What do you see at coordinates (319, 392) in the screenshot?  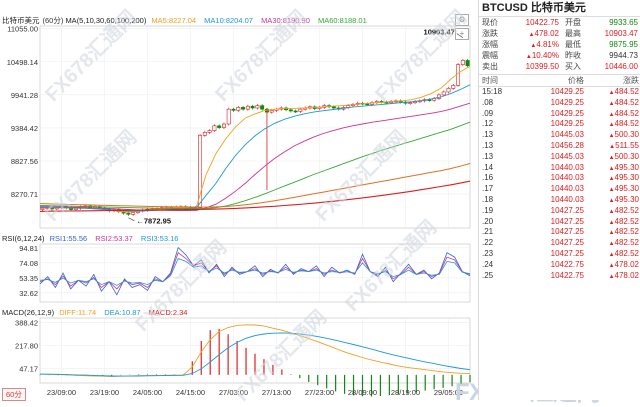 I see `x-tick-label: 27/23:00` at bounding box center [319, 392].